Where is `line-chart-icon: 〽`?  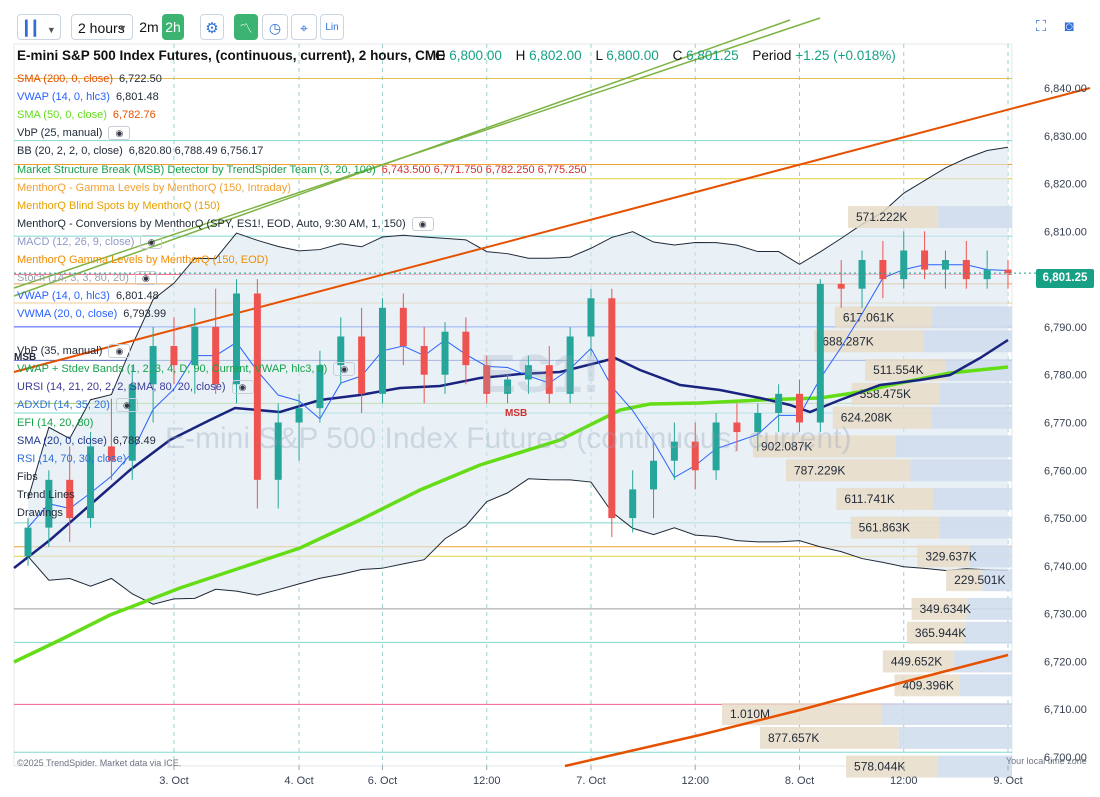
line-chart-icon: 〽 is located at coordinates (246, 28).